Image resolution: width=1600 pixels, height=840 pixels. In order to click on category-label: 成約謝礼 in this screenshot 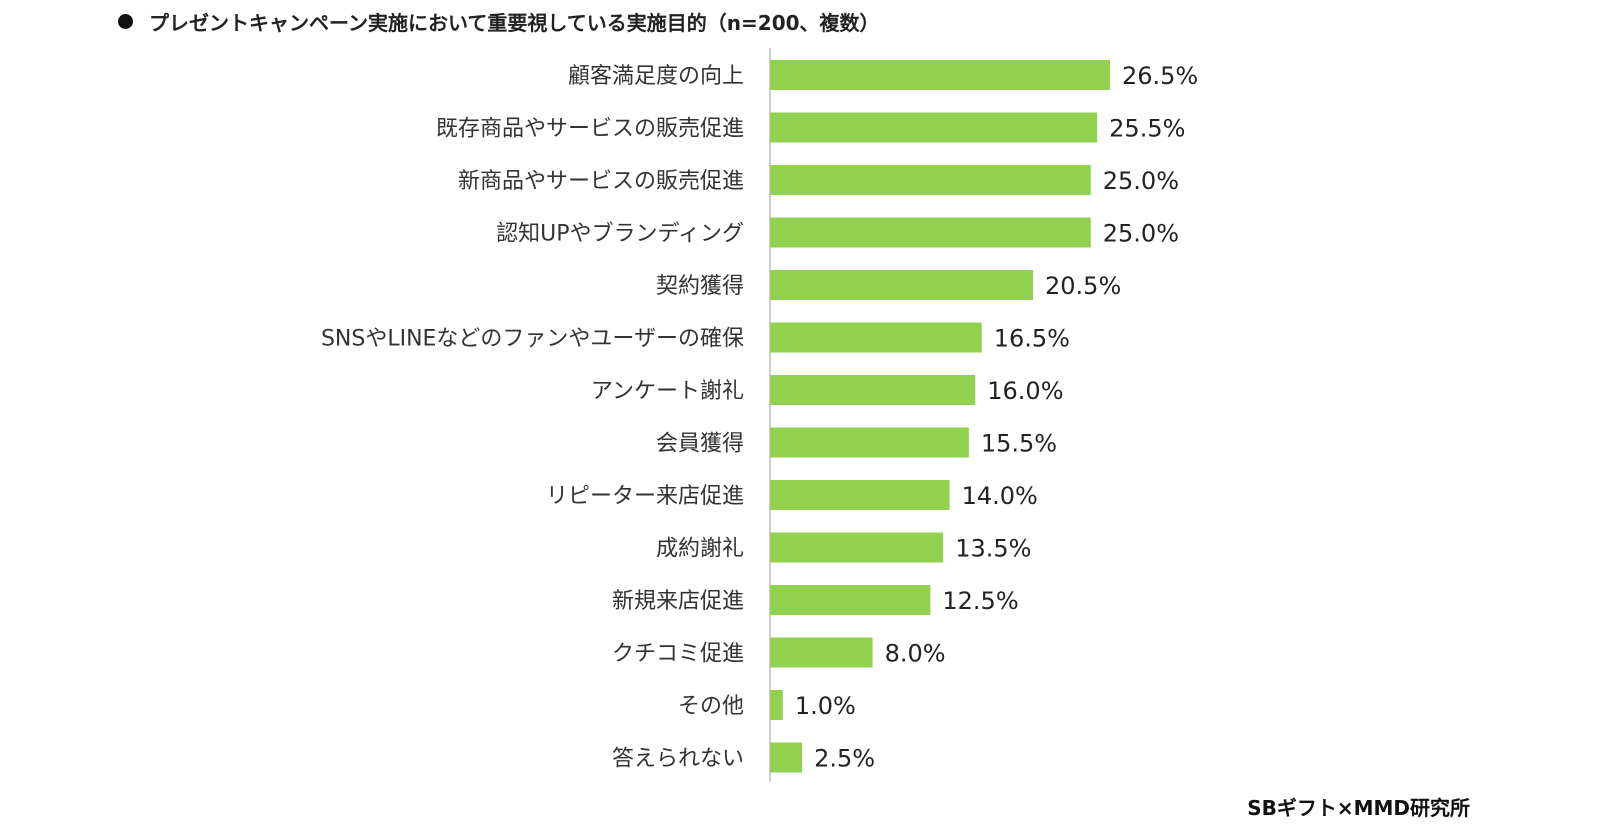, I will do `click(700, 549)`.